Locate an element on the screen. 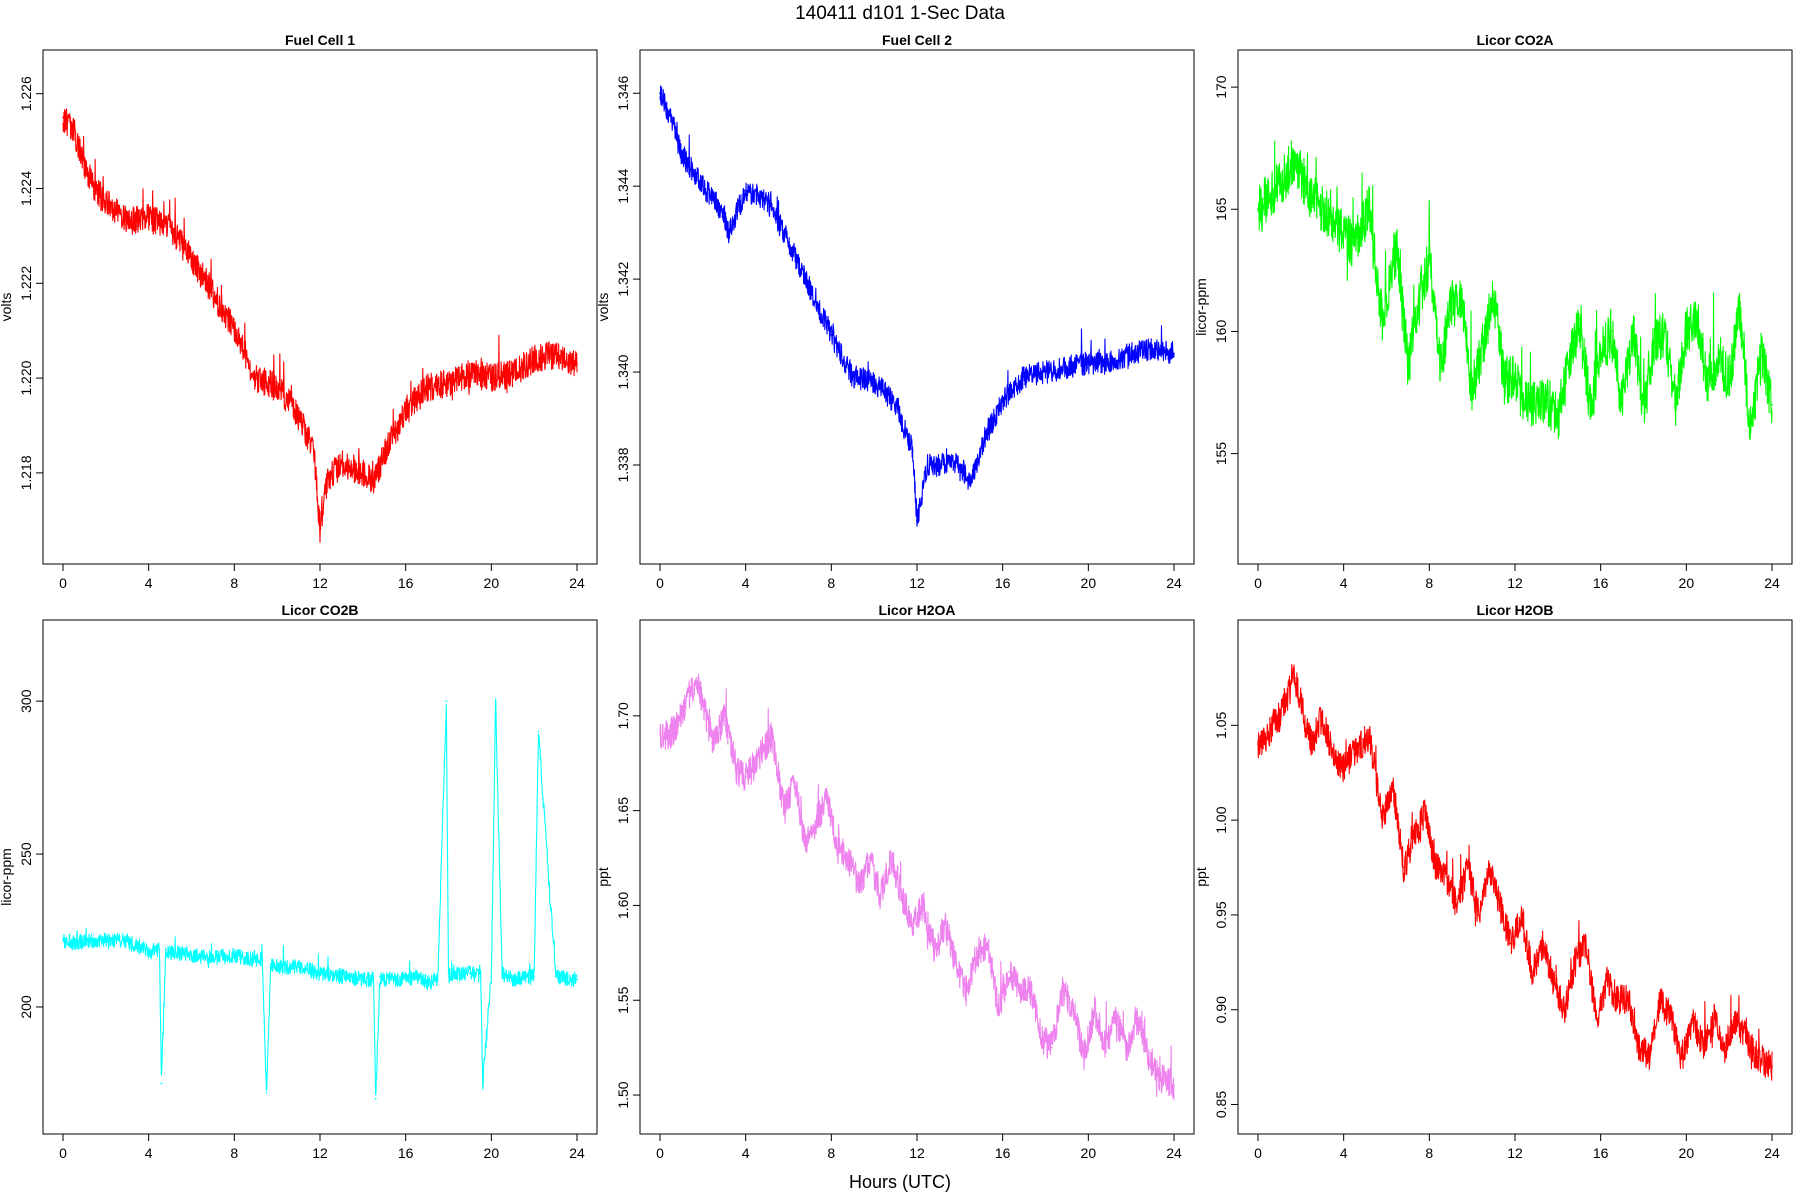 The width and height of the screenshot is (1800, 1200). y-tick-label: 1.220 is located at coordinates (26, 377).